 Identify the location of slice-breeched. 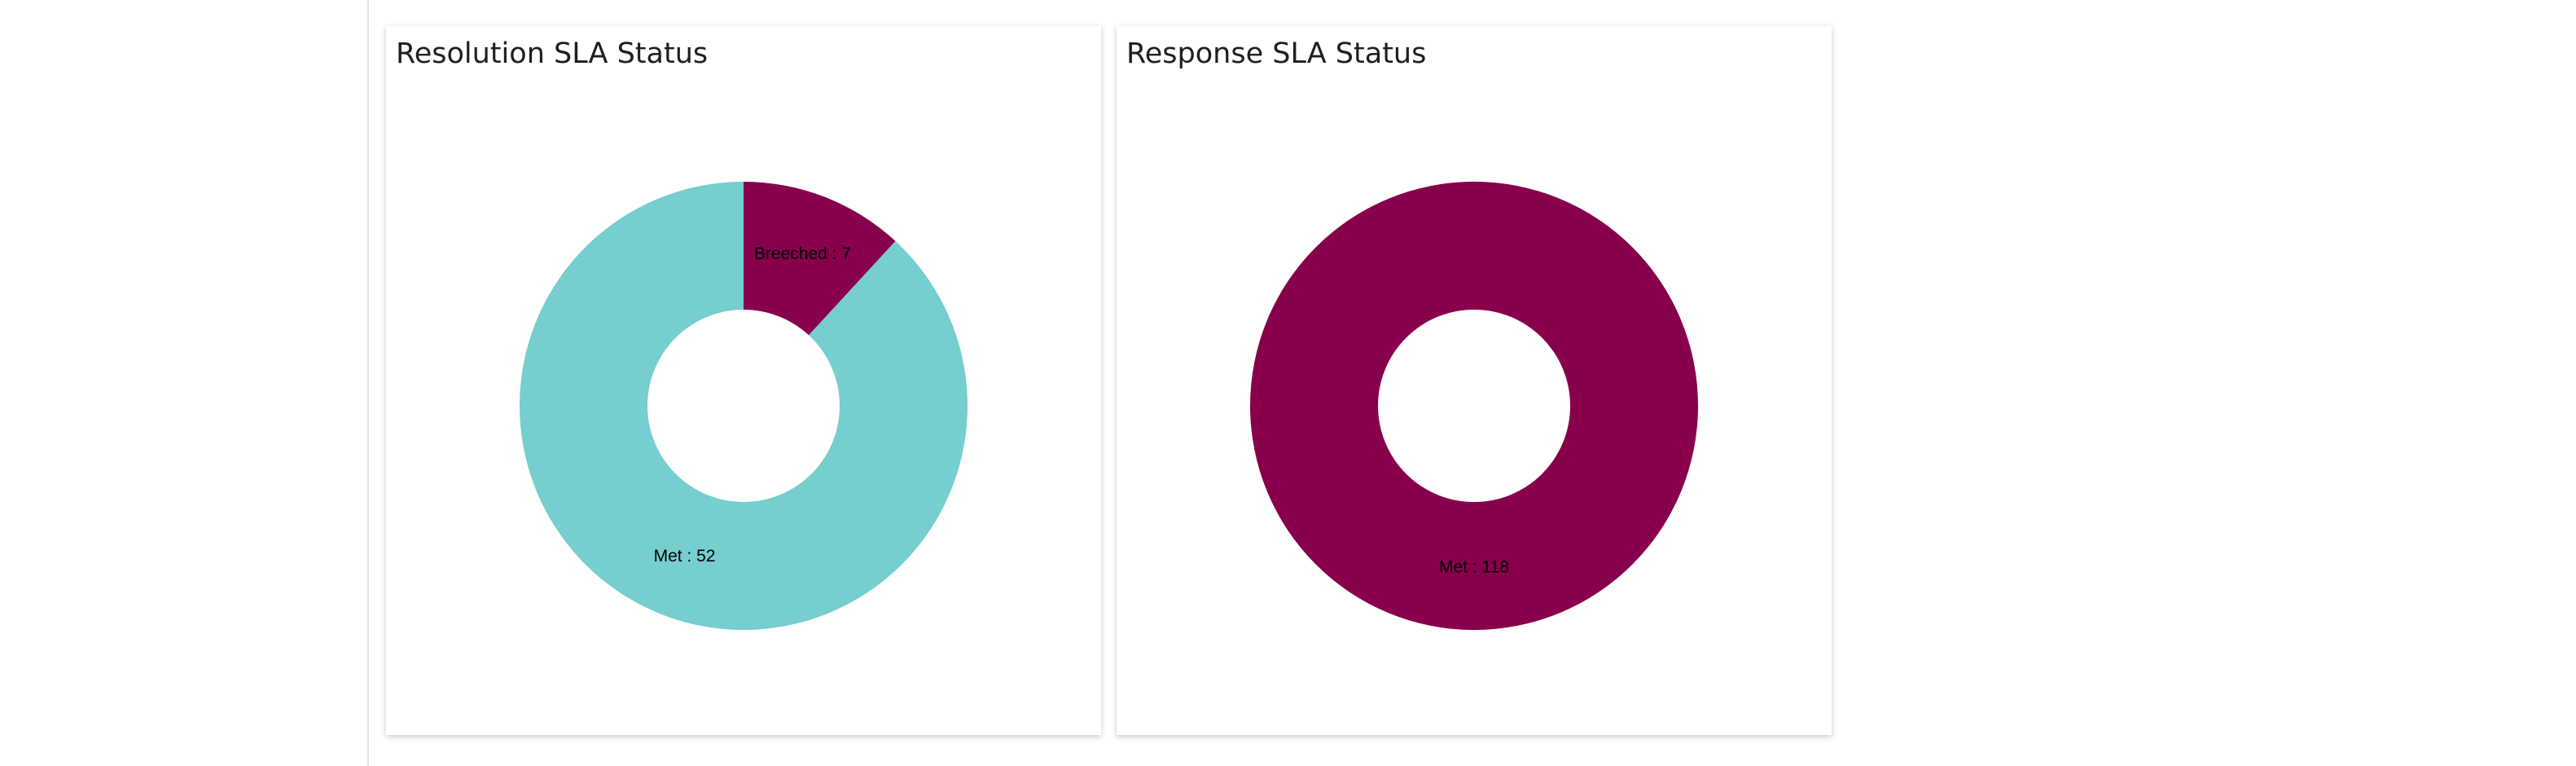
(820, 259).